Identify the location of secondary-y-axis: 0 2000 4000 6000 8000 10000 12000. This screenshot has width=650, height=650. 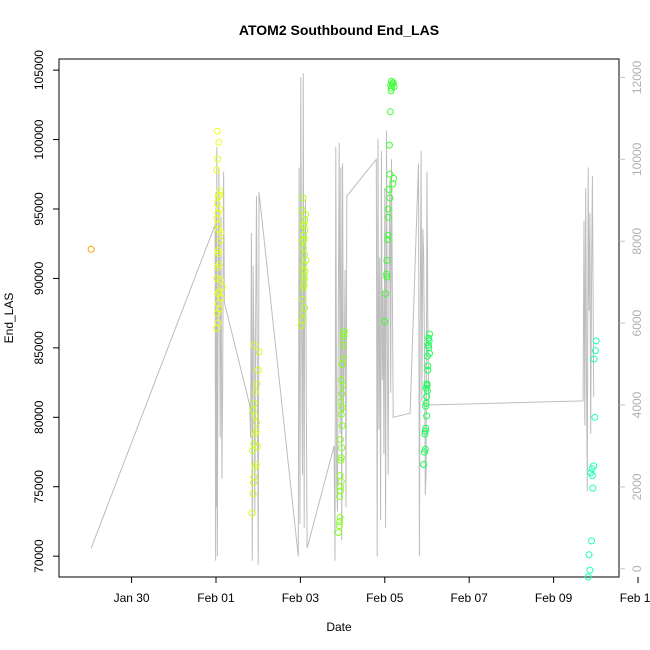
(631, 316).